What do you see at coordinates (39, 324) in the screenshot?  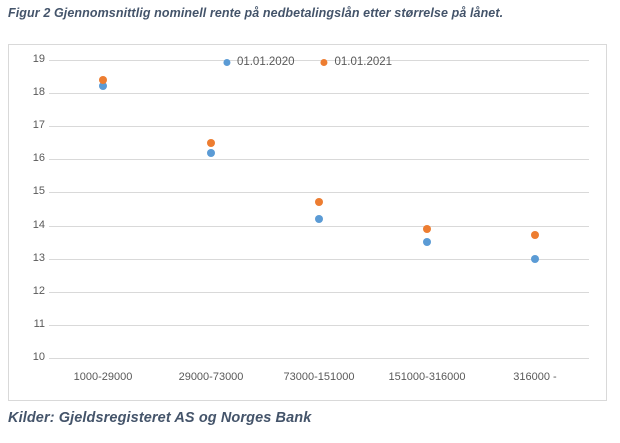 I see `y-axis-tick-label: 11` at bounding box center [39, 324].